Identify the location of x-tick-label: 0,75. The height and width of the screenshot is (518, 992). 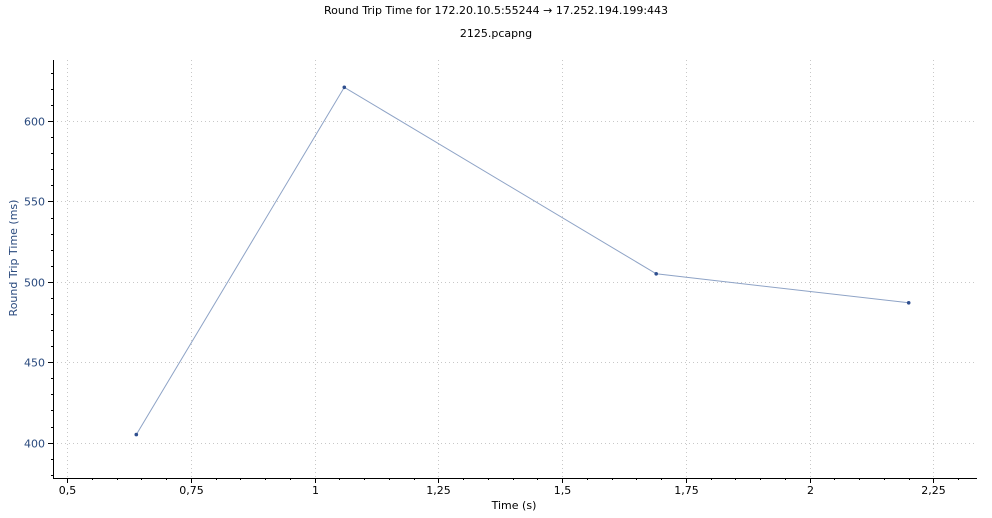
(191, 490).